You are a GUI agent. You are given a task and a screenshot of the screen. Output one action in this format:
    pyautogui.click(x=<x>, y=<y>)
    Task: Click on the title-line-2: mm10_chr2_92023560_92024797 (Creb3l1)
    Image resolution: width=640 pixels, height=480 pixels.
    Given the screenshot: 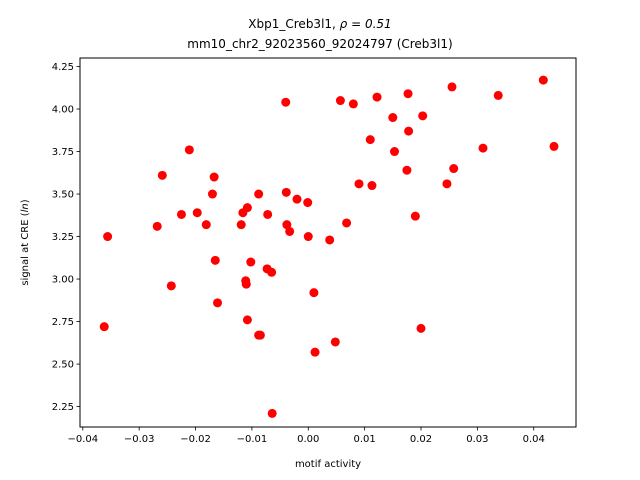 What is the action you would take?
    pyautogui.click(x=319, y=44)
    